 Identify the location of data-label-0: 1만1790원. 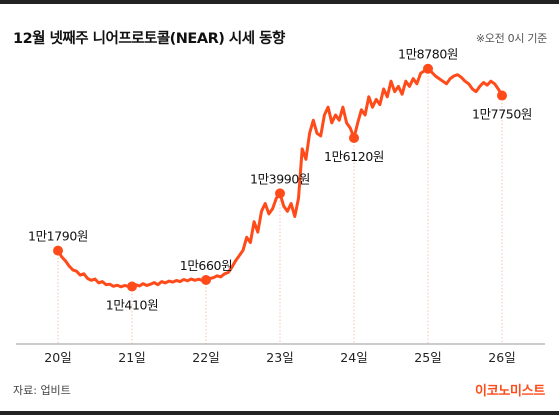
(58, 236).